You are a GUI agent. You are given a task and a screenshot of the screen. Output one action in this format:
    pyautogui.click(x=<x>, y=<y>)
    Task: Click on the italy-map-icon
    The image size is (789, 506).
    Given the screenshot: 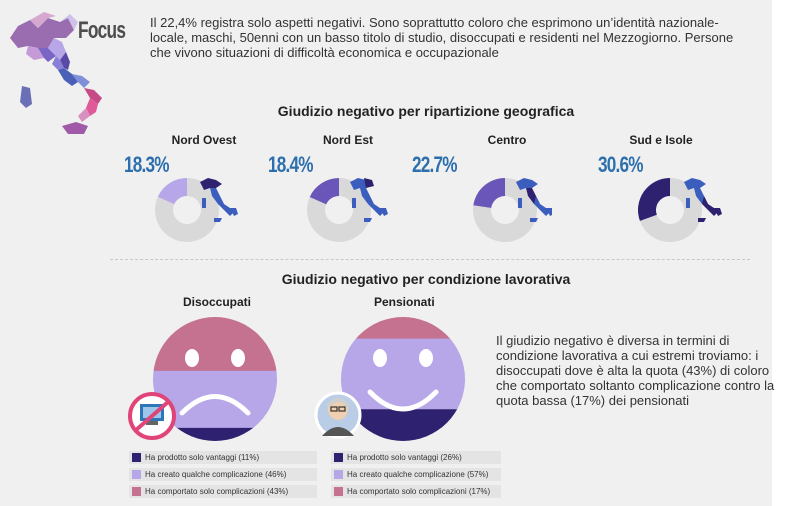 What is the action you would take?
    pyautogui.click(x=56, y=73)
    